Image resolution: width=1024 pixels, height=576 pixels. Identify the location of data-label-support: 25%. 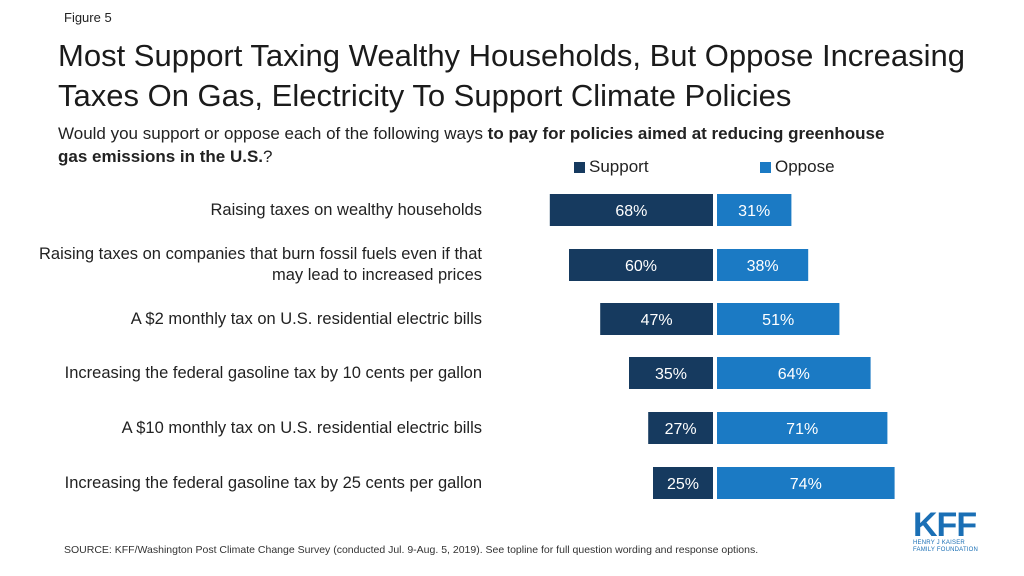
(683, 484).